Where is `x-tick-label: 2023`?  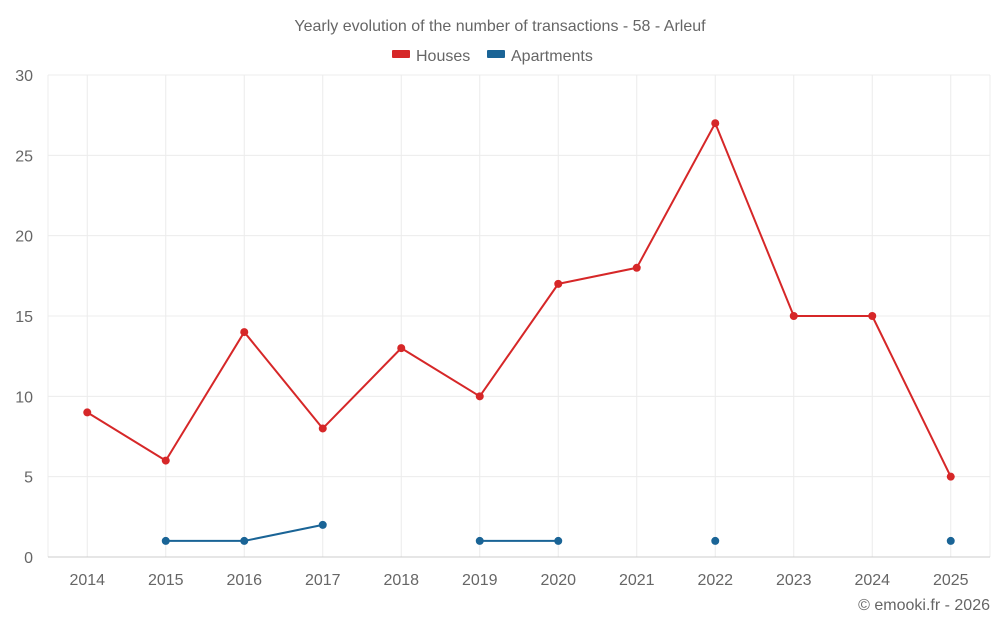 x-tick-label: 2023 is located at coordinates (794, 580).